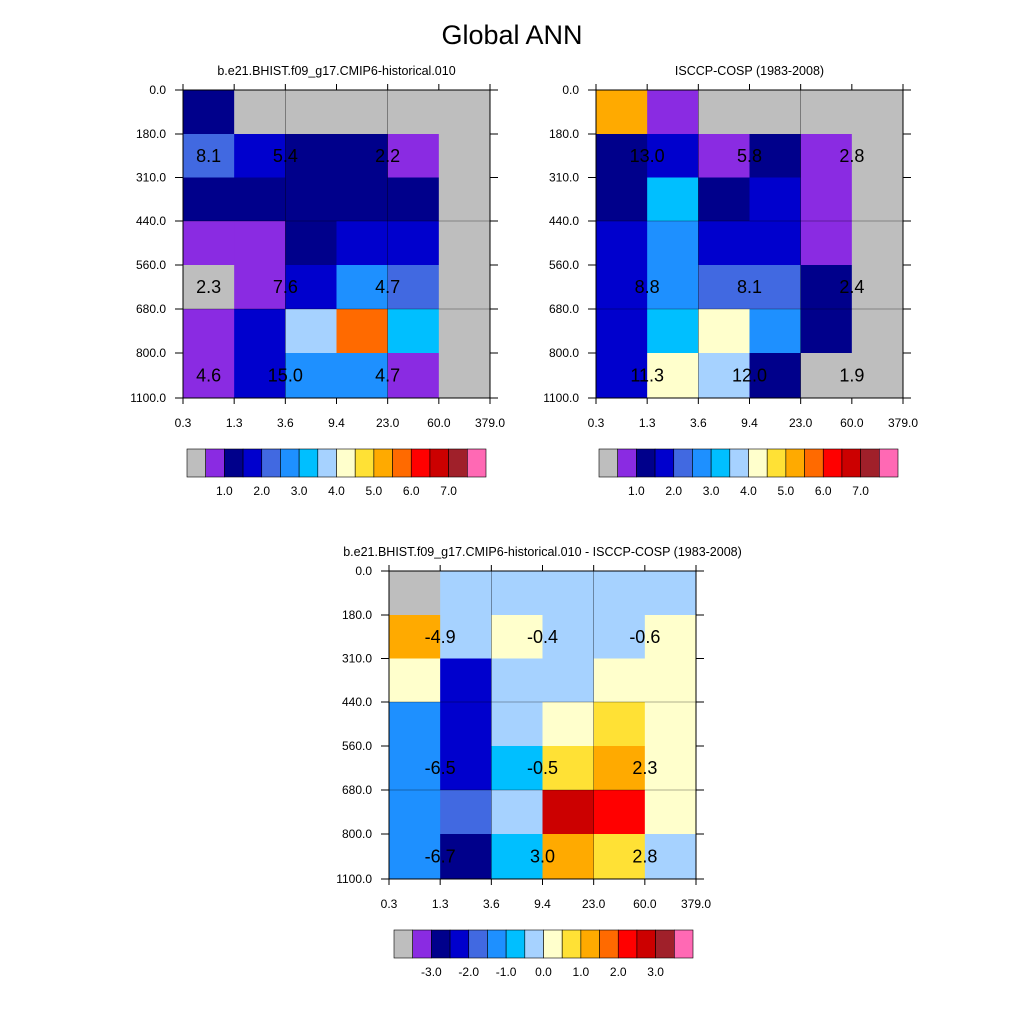  Describe the element at coordinates (647, 287) in the screenshot. I see `cell-value-label: 8.8` at that location.